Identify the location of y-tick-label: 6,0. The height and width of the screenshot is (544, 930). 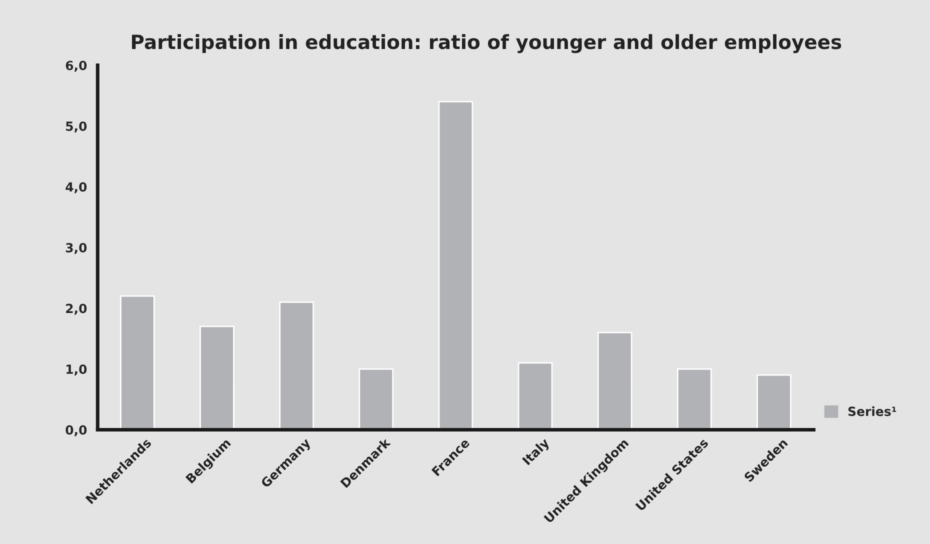
(76, 66).